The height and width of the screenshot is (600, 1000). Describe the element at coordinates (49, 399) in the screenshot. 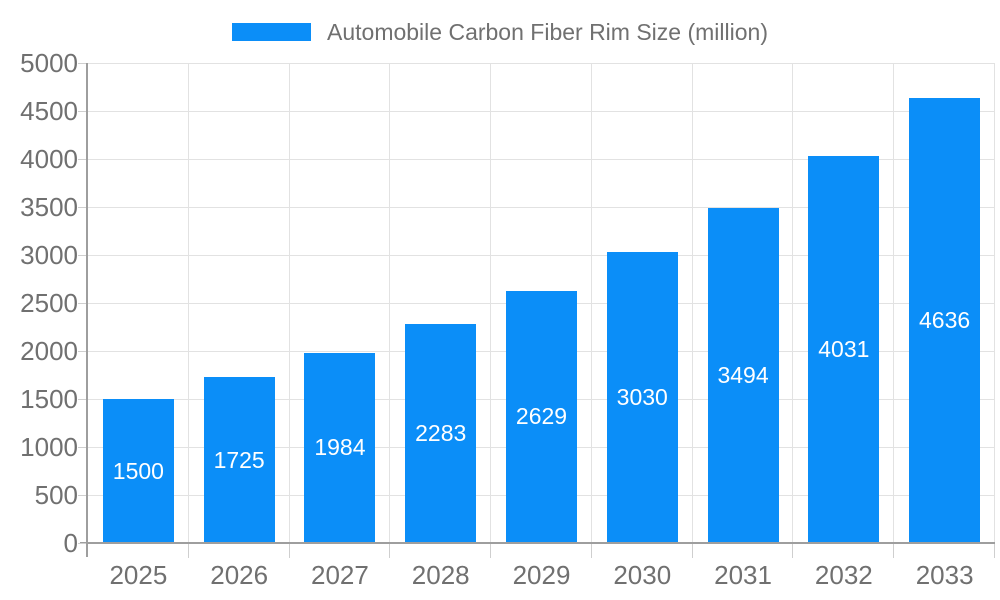

I see `y-axis-tick-label: 1500` at that location.